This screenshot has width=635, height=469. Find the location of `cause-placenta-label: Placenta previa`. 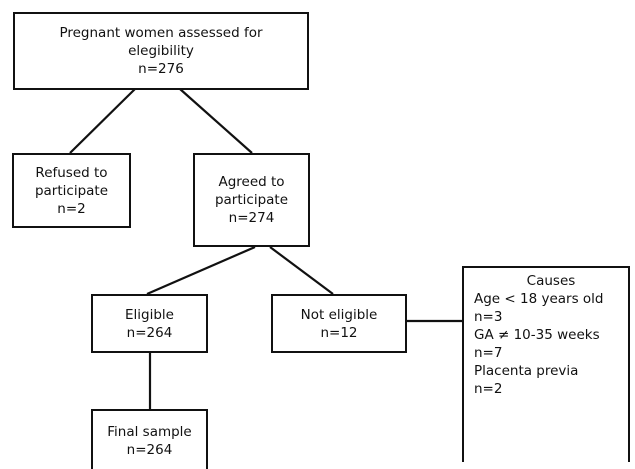

cause-placenta-label: Placenta previa is located at coordinates (526, 371).